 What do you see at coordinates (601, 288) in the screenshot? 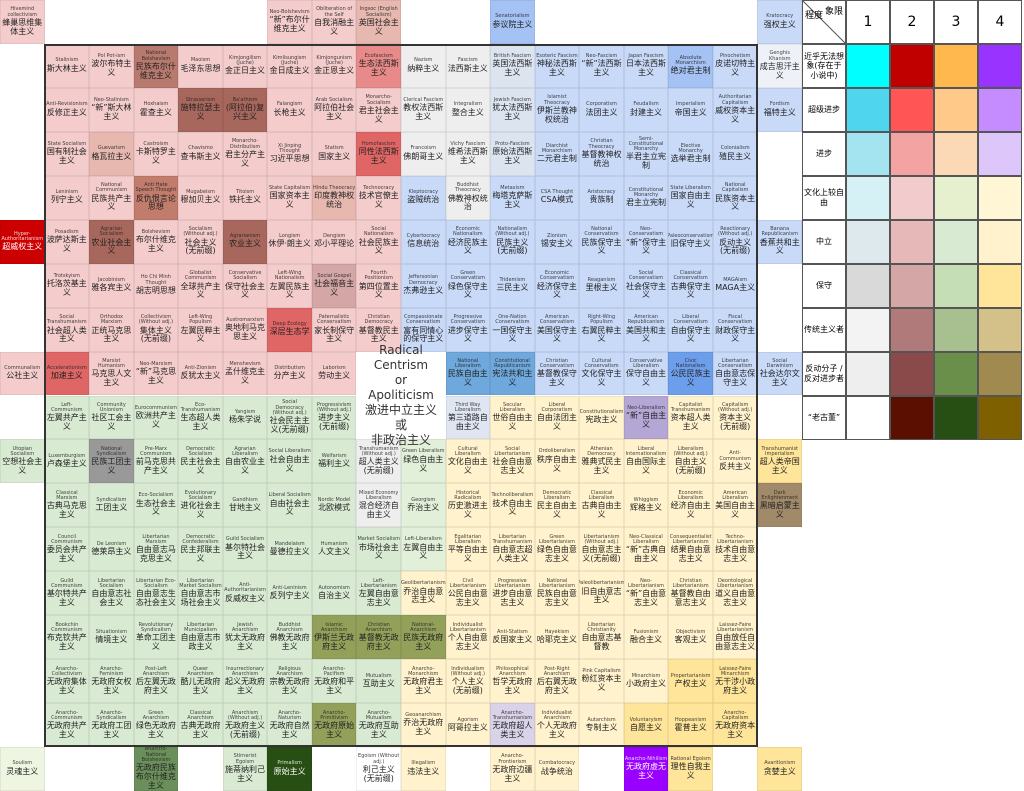
I see `cell-chinese: 里根主义` at bounding box center [601, 288].